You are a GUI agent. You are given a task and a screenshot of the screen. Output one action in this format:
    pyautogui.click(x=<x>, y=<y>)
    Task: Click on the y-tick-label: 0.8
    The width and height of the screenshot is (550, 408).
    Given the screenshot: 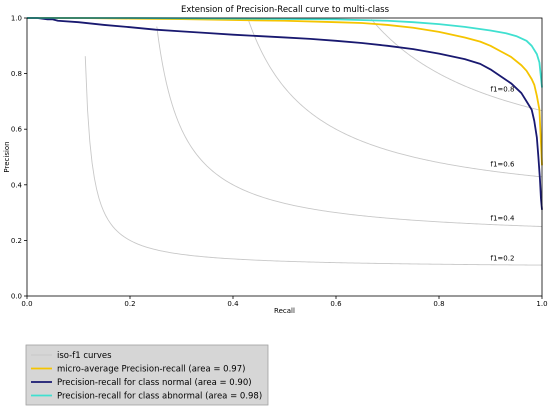 What is the action you would take?
    pyautogui.click(x=16, y=74)
    